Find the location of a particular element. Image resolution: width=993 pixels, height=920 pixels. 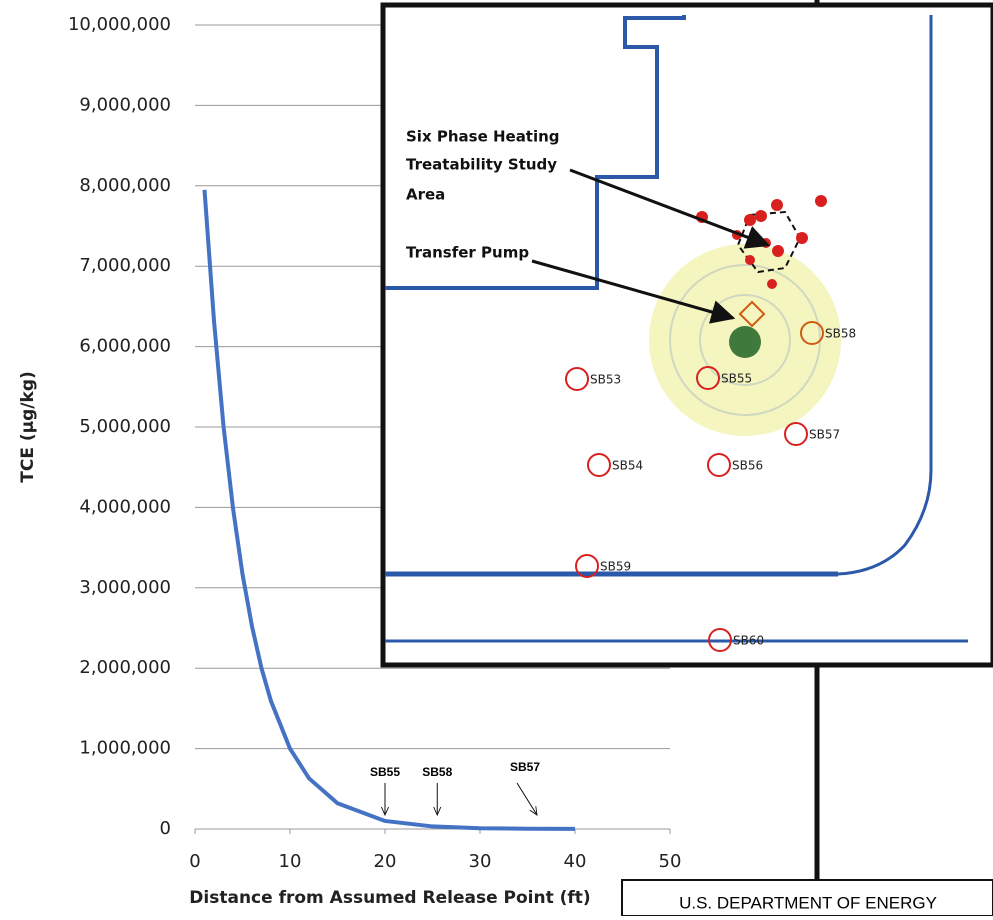

x-tick-label: 0 is located at coordinates (194, 861).